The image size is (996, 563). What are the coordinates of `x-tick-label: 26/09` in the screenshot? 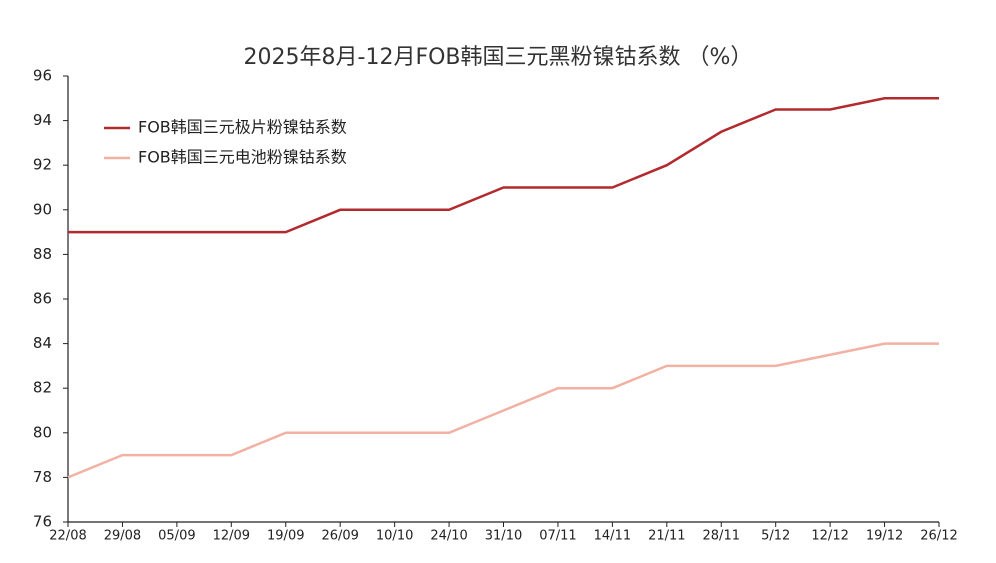 It's located at (339, 536).